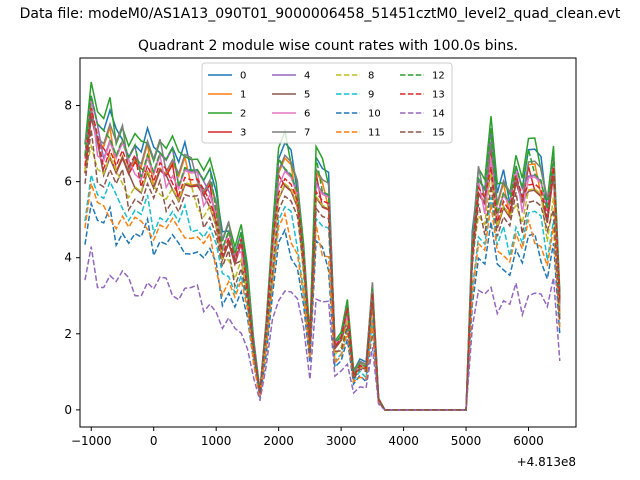 The width and height of the screenshot is (640, 480). I want to click on x-tick-label: −1000, so click(91, 441).